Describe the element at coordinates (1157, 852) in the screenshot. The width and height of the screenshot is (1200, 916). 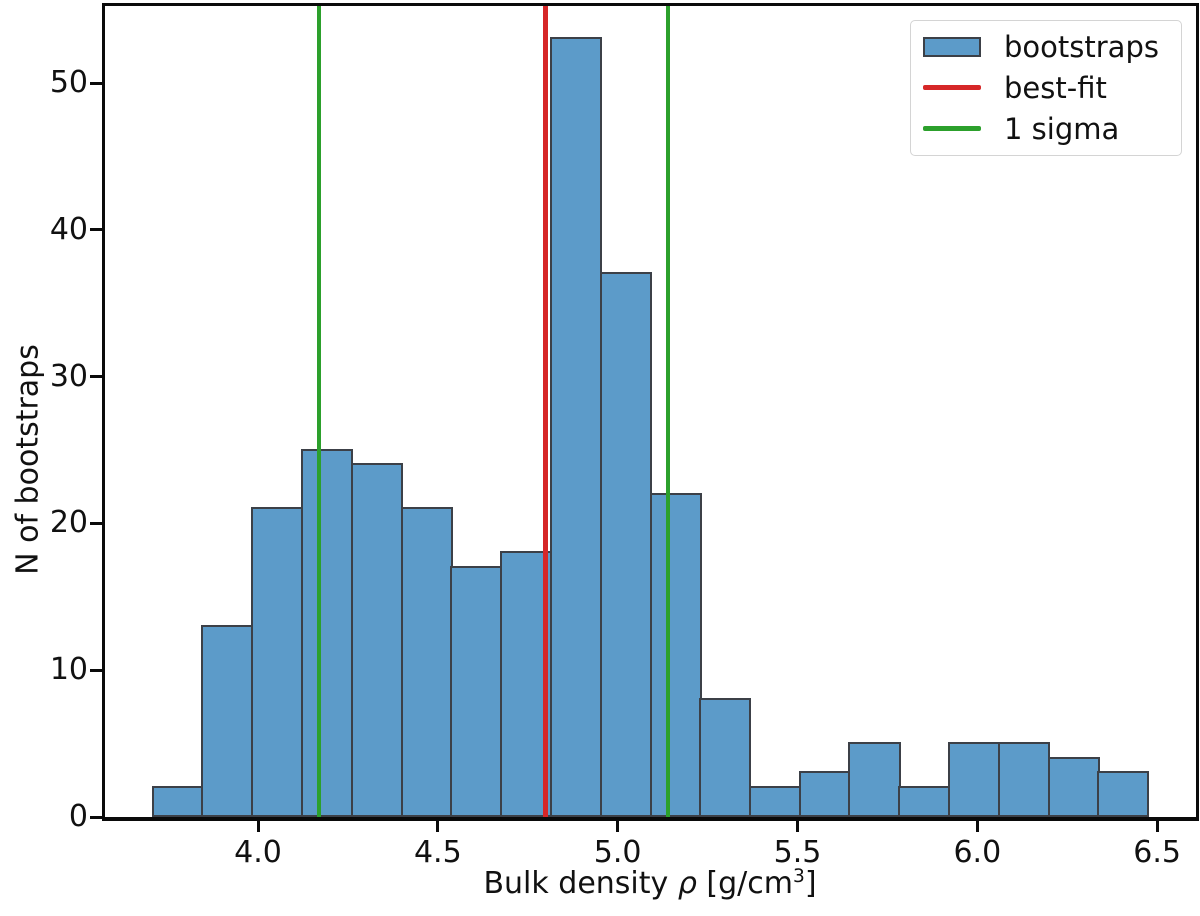
I see `x-tick-label: 6.5` at that location.